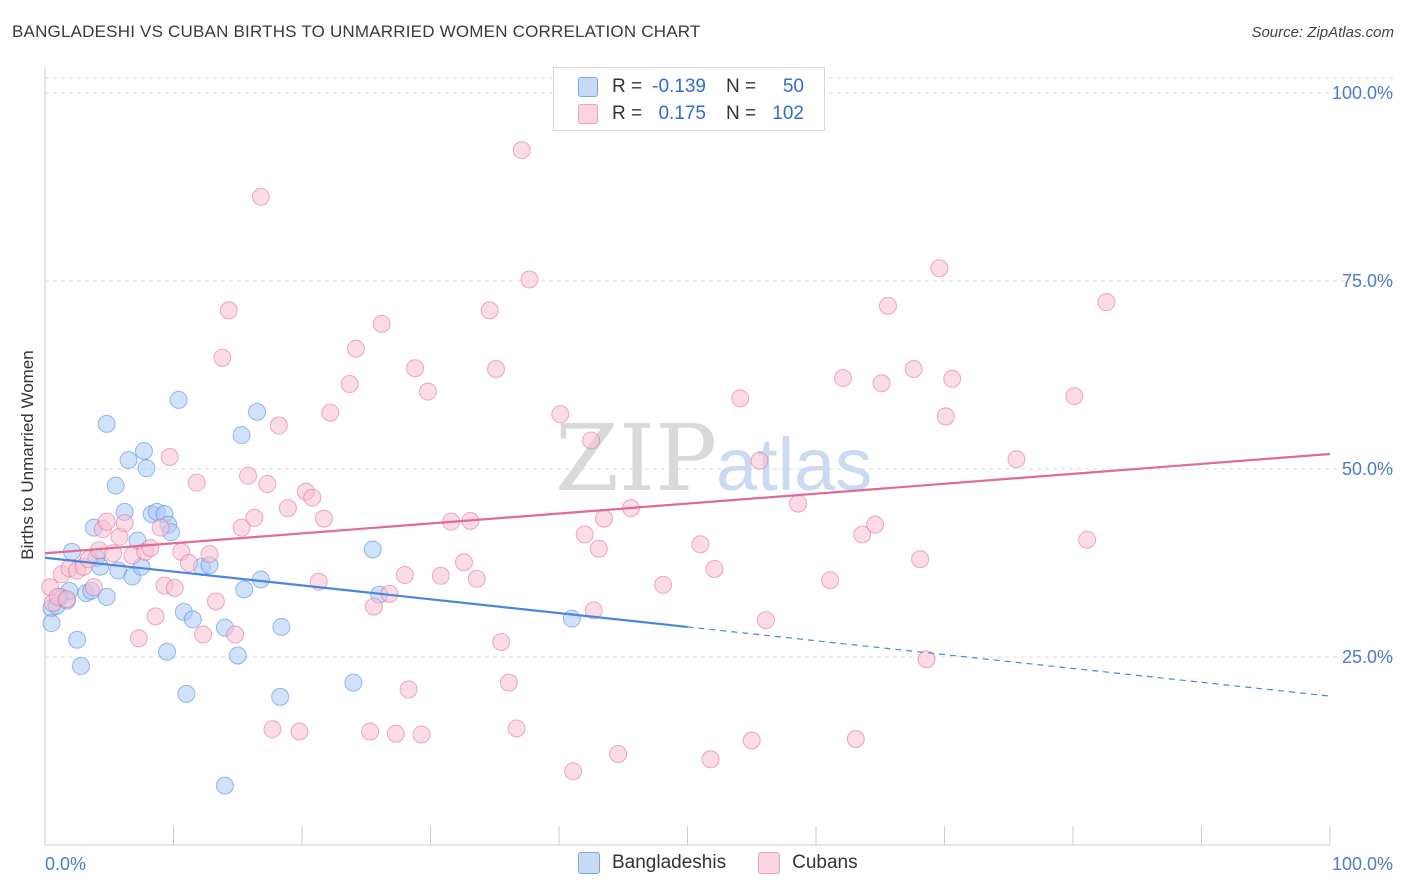 Image resolution: width=1406 pixels, height=892 pixels. Describe the element at coordinates (689, 99) in the screenshot. I see `correlation-legend: R = -0.139 N = 50 R = 0.175 N = 102` at that location.